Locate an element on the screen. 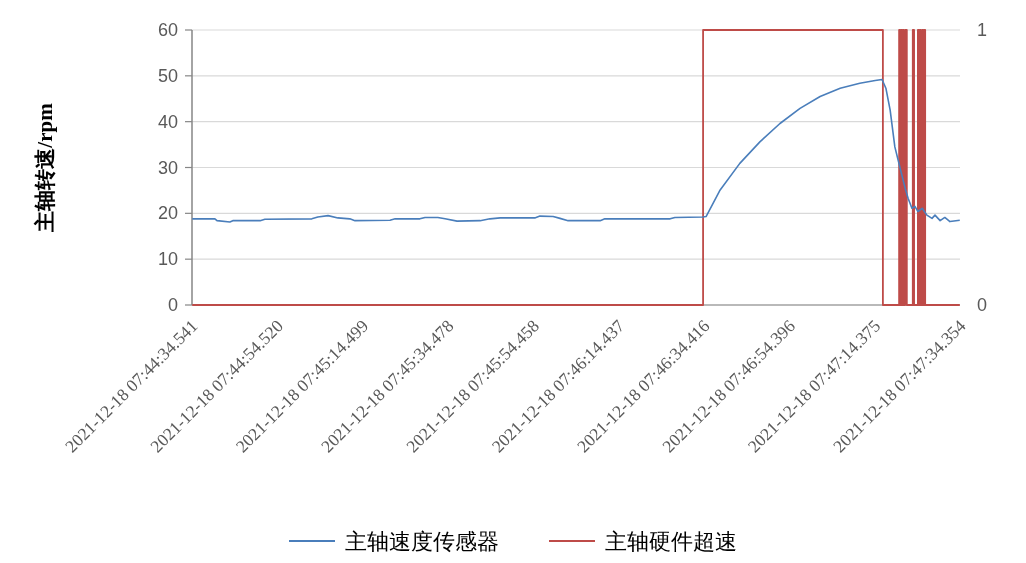 This screenshot has width=1026, height=563. y-axis-title: 主轴转速/rpm is located at coordinates (45, 167).